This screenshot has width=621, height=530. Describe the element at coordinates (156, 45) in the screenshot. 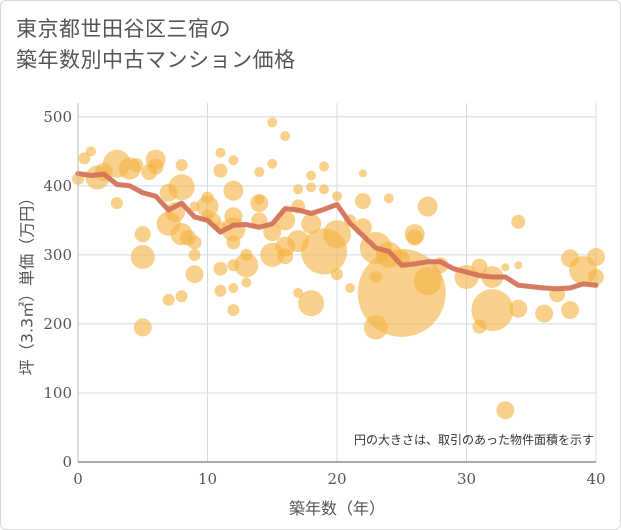

I see `chart-title: 東京都世田谷区三宿の 築年数別中古マンション価格` at that location.